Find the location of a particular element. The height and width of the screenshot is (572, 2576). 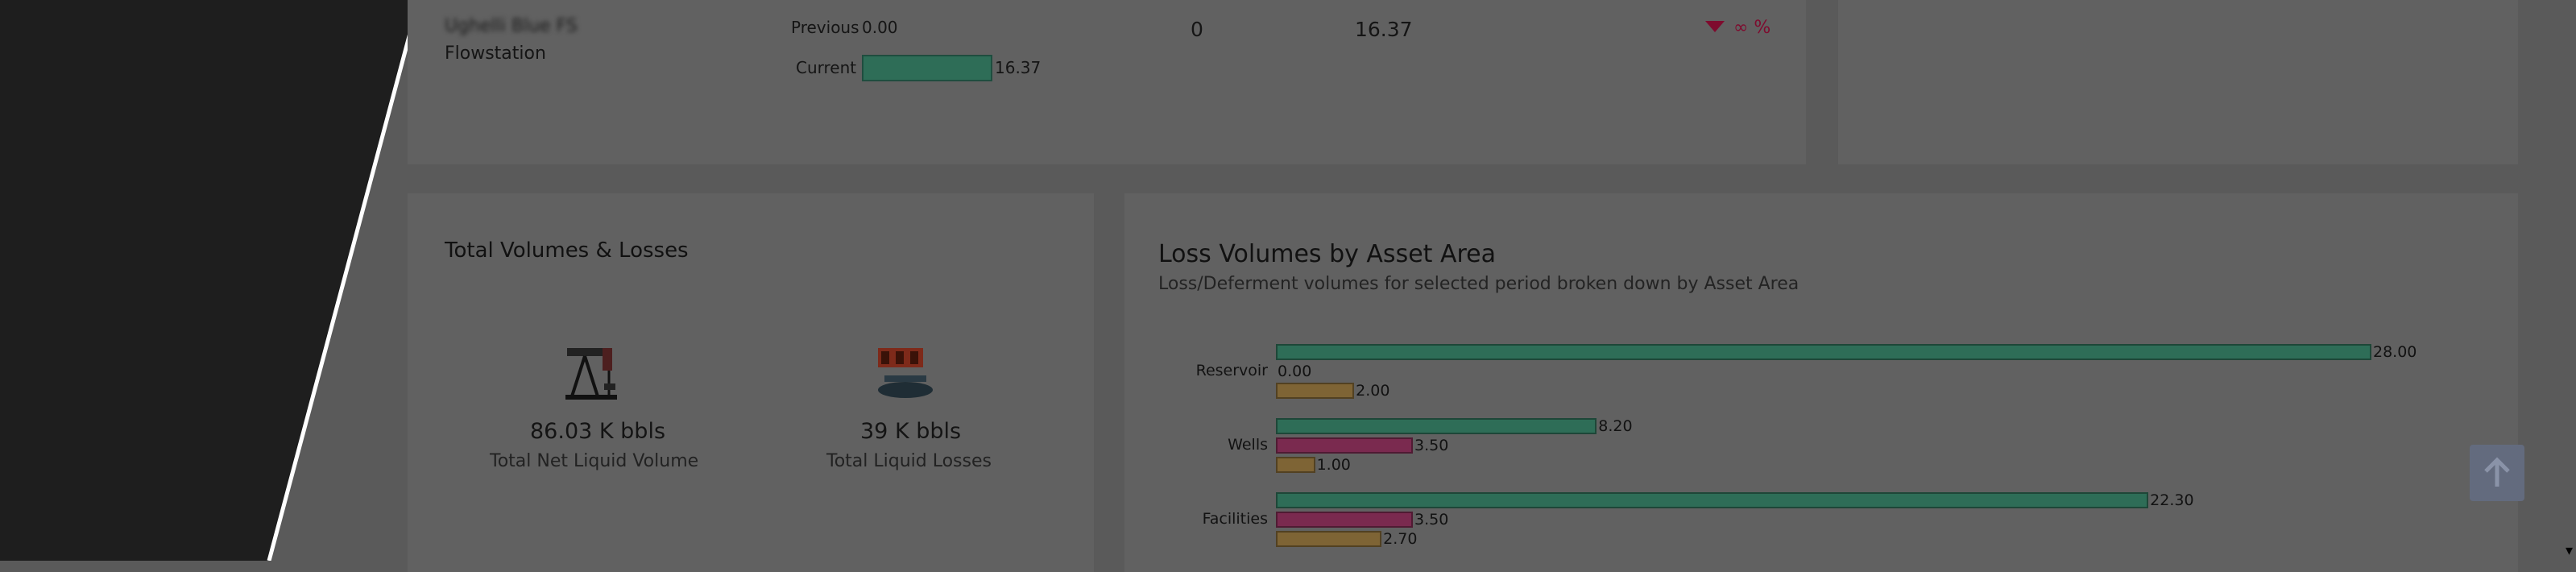

previous-value: 0.00 is located at coordinates (880, 28).